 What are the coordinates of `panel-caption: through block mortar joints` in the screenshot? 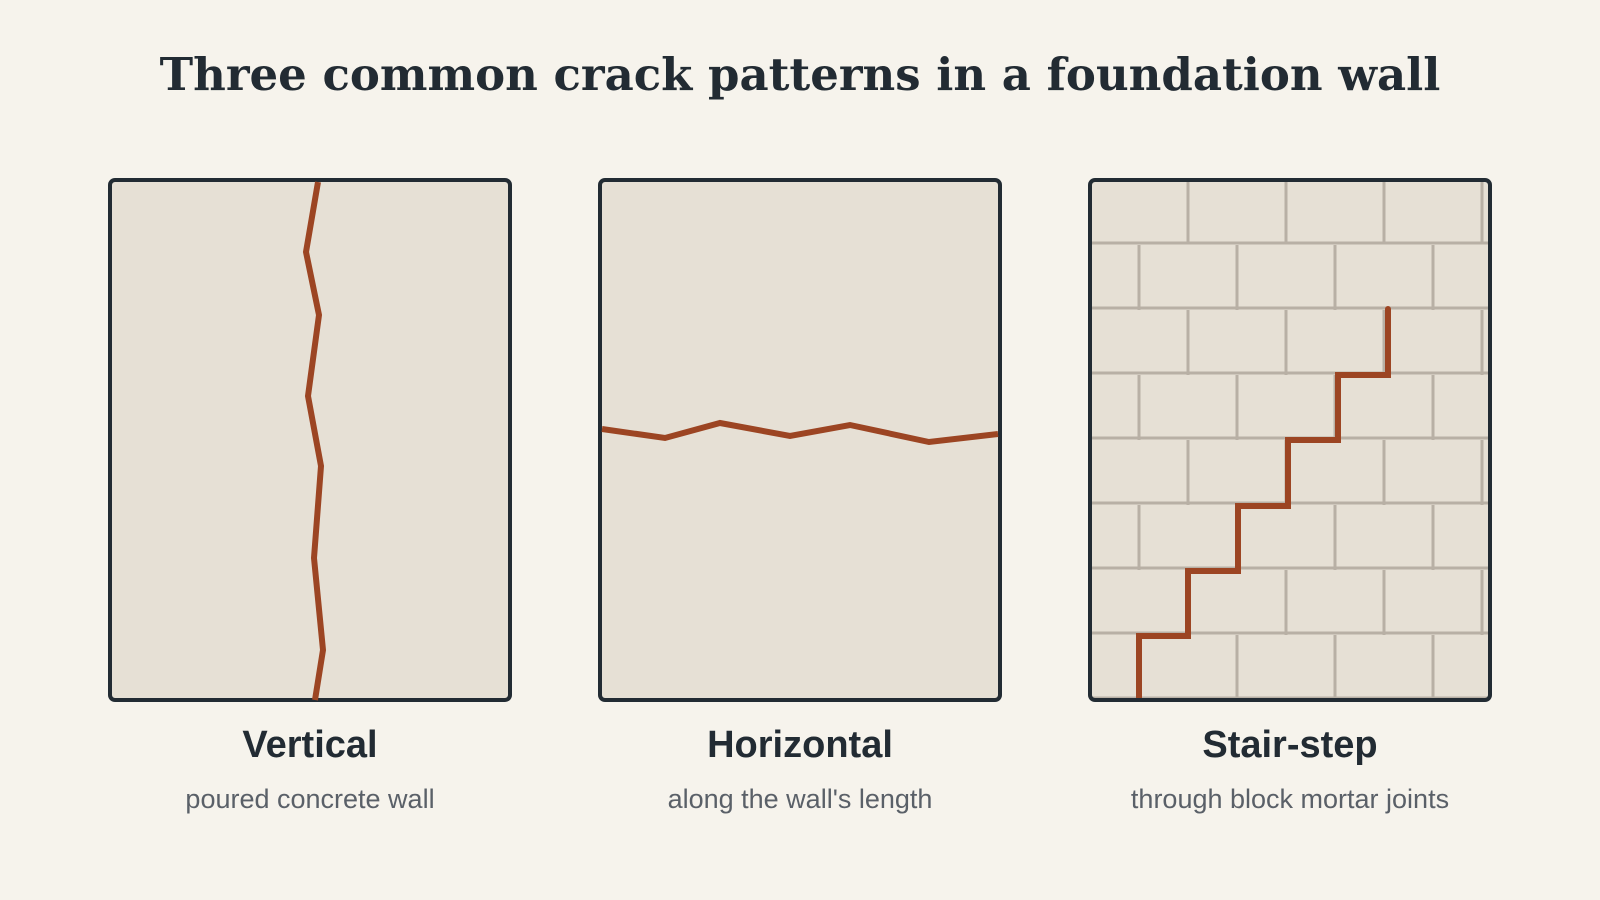 It's located at (1290, 799).